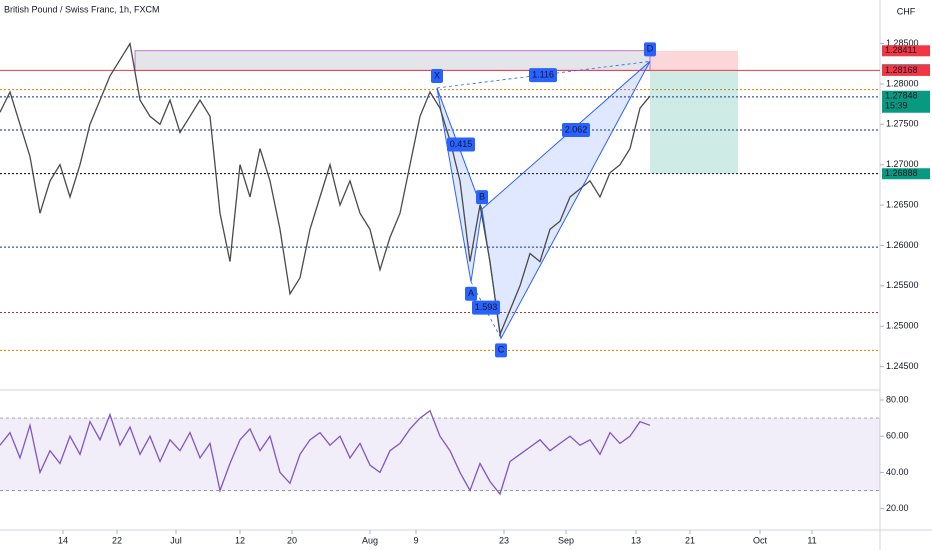 This screenshot has width=932, height=550. I want to click on x-tick-label: Aug, so click(370, 540).